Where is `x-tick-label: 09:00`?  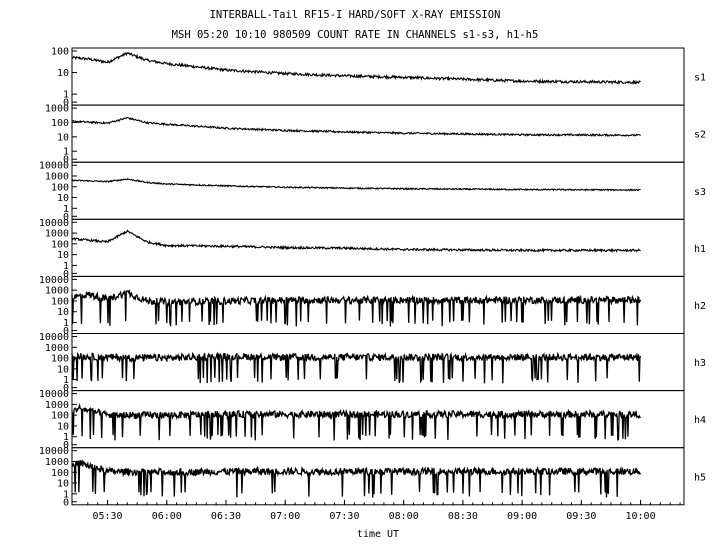 x-tick-label: 09:00 is located at coordinates (522, 516).